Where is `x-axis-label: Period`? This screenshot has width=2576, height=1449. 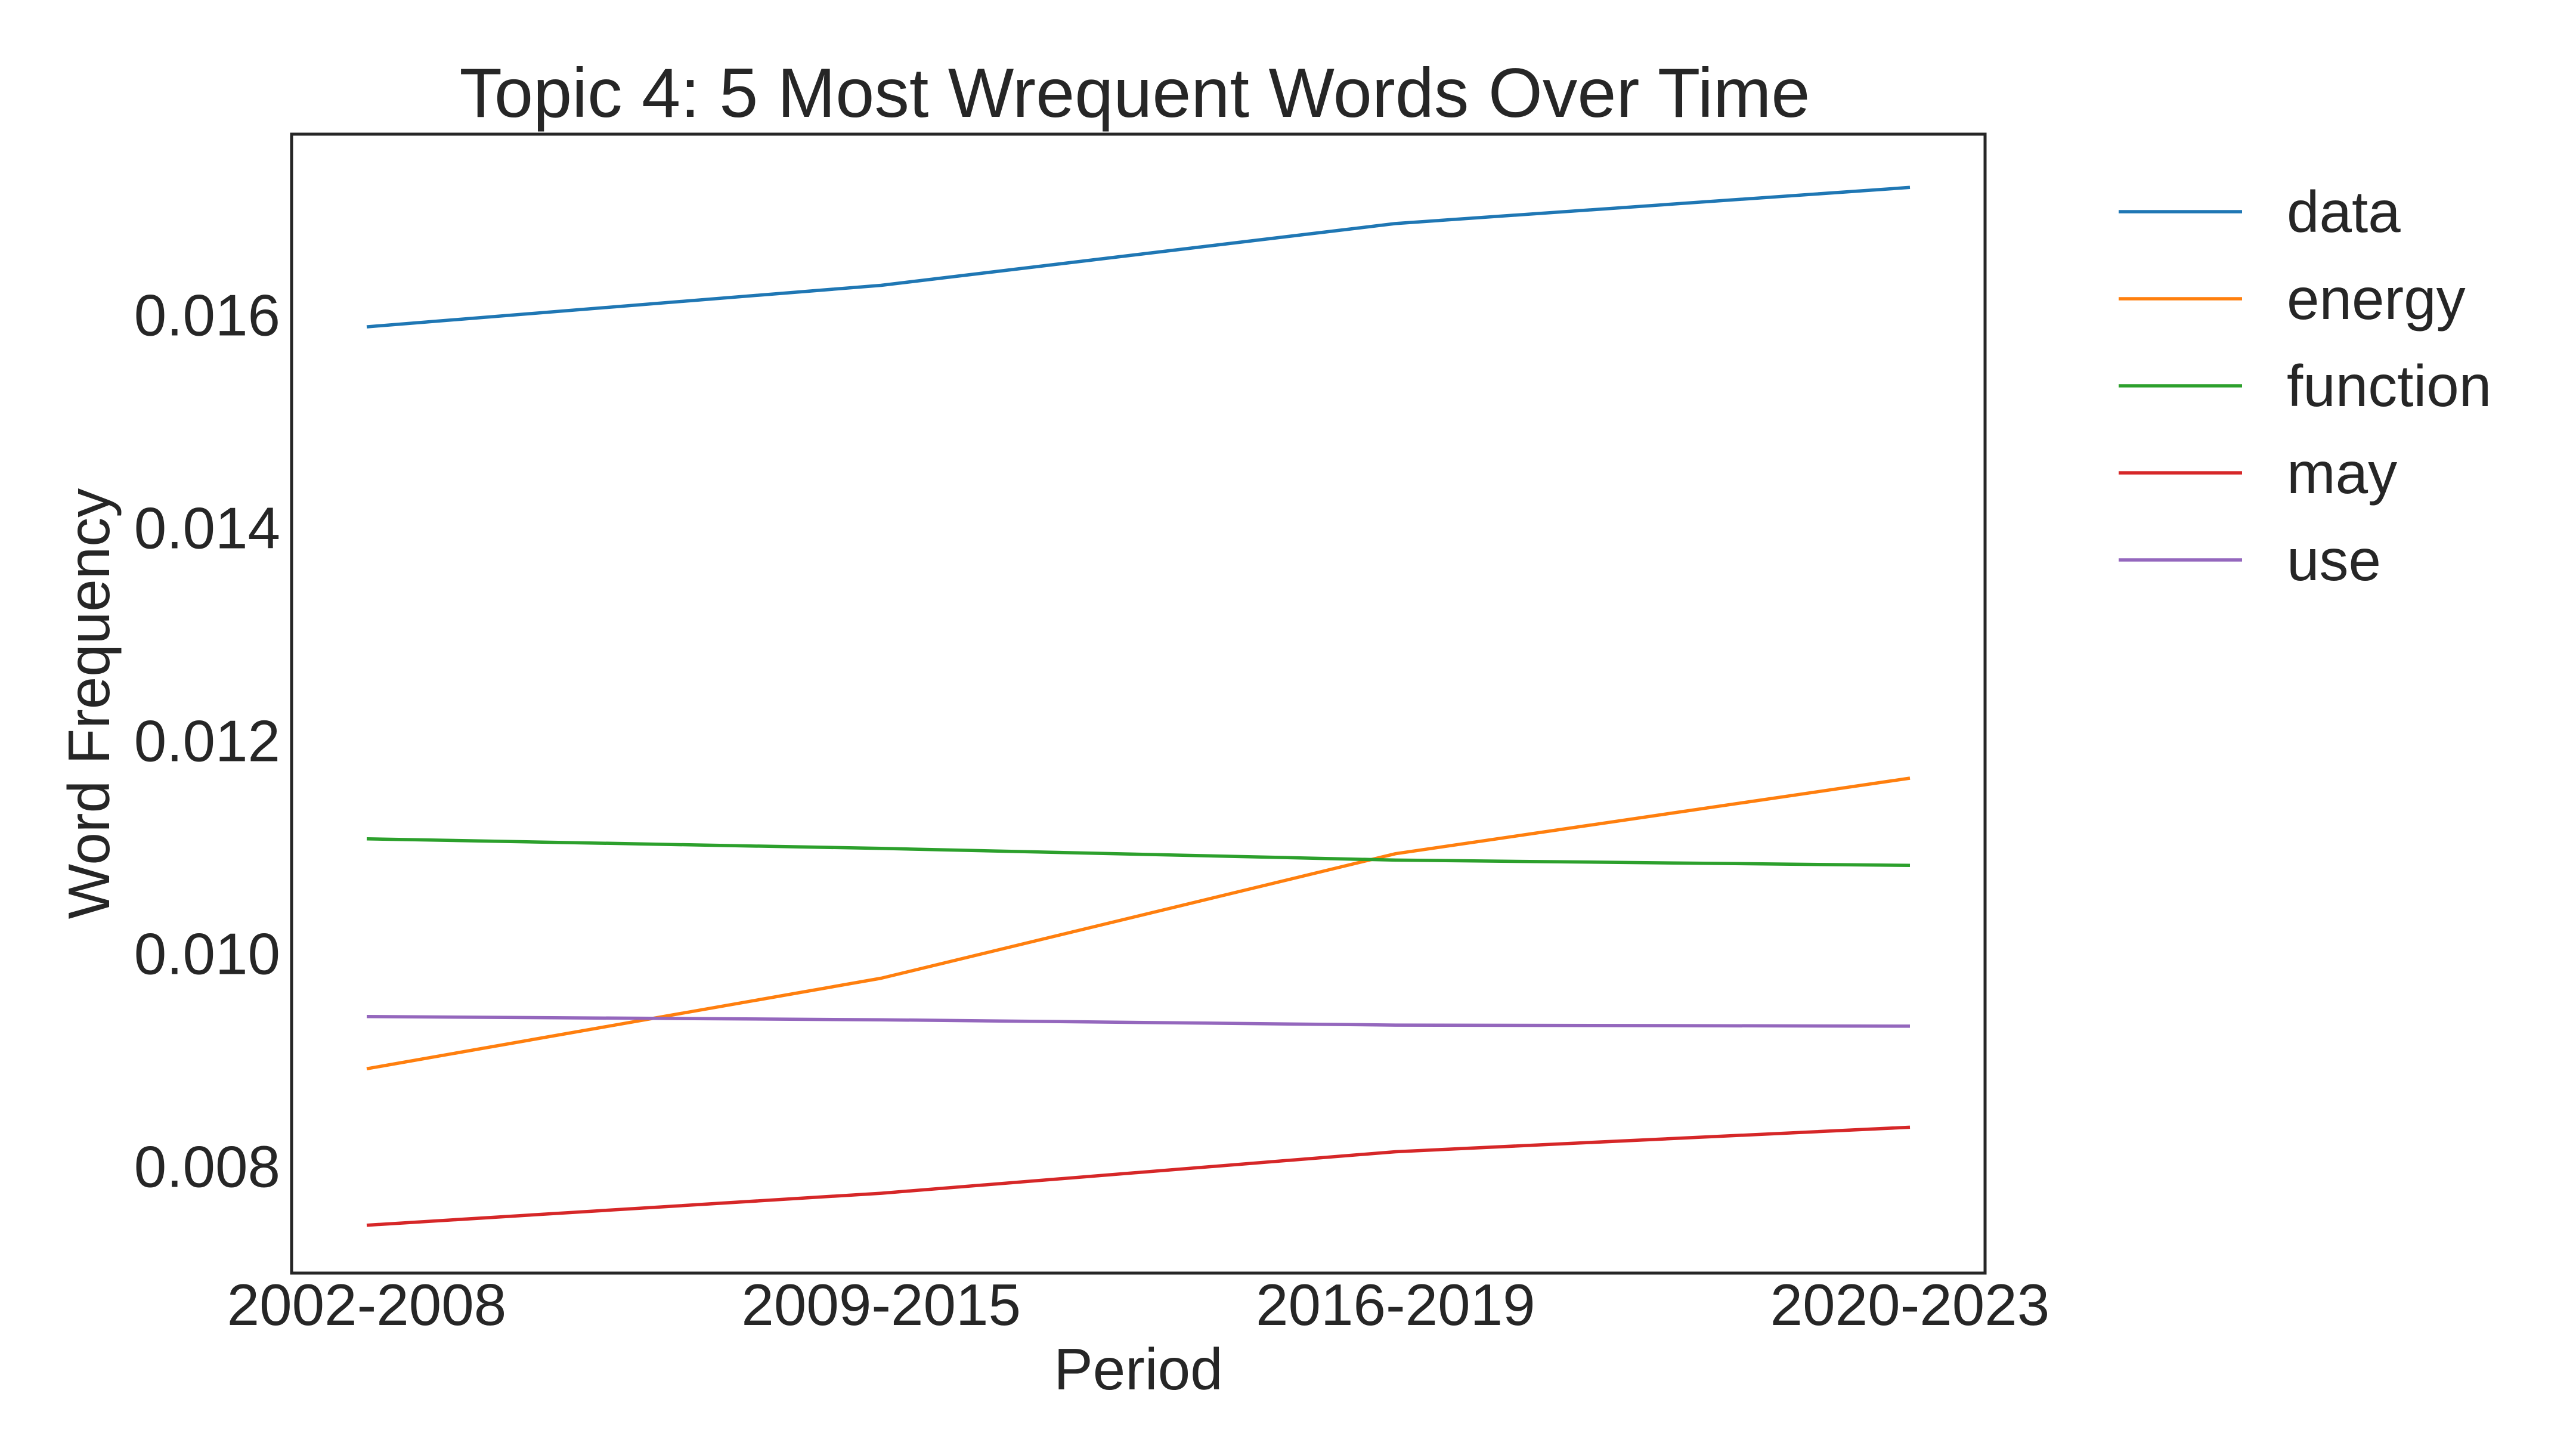 x-axis-label: Period is located at coordinates (1138, 1369).